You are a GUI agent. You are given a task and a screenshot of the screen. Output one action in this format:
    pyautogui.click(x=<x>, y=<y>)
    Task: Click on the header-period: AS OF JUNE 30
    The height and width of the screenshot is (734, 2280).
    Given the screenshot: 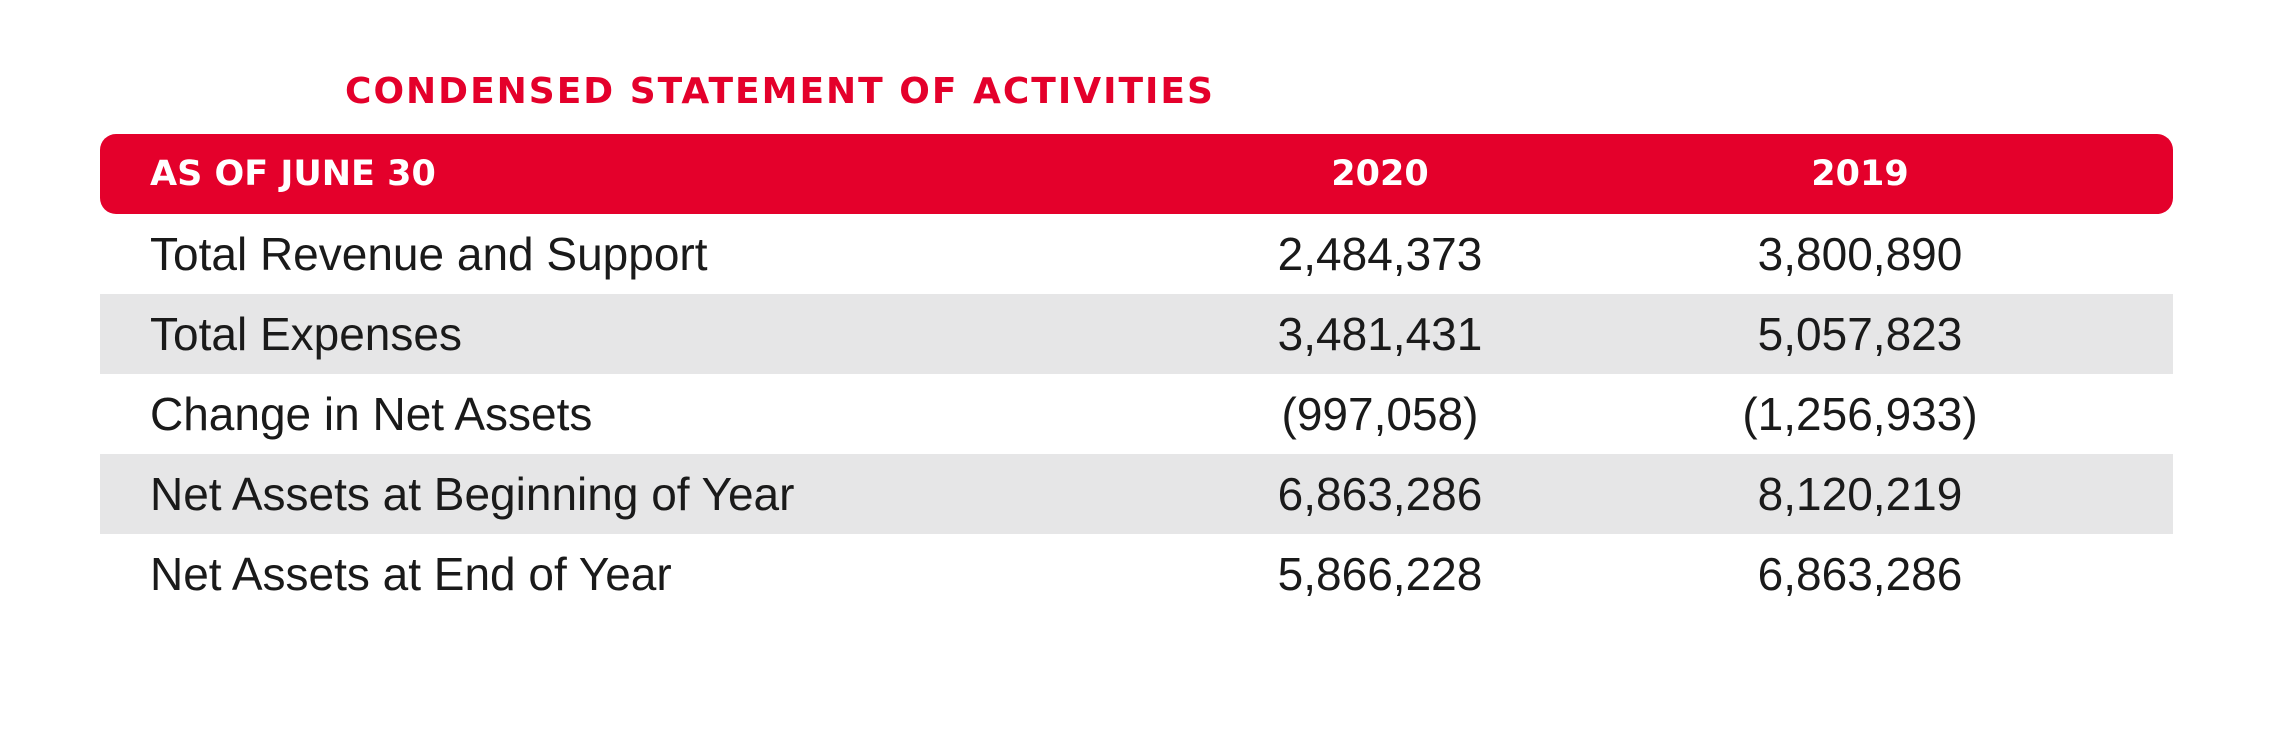 What is the action you would take?
    pyautogui.click(x=293, y=174)
    